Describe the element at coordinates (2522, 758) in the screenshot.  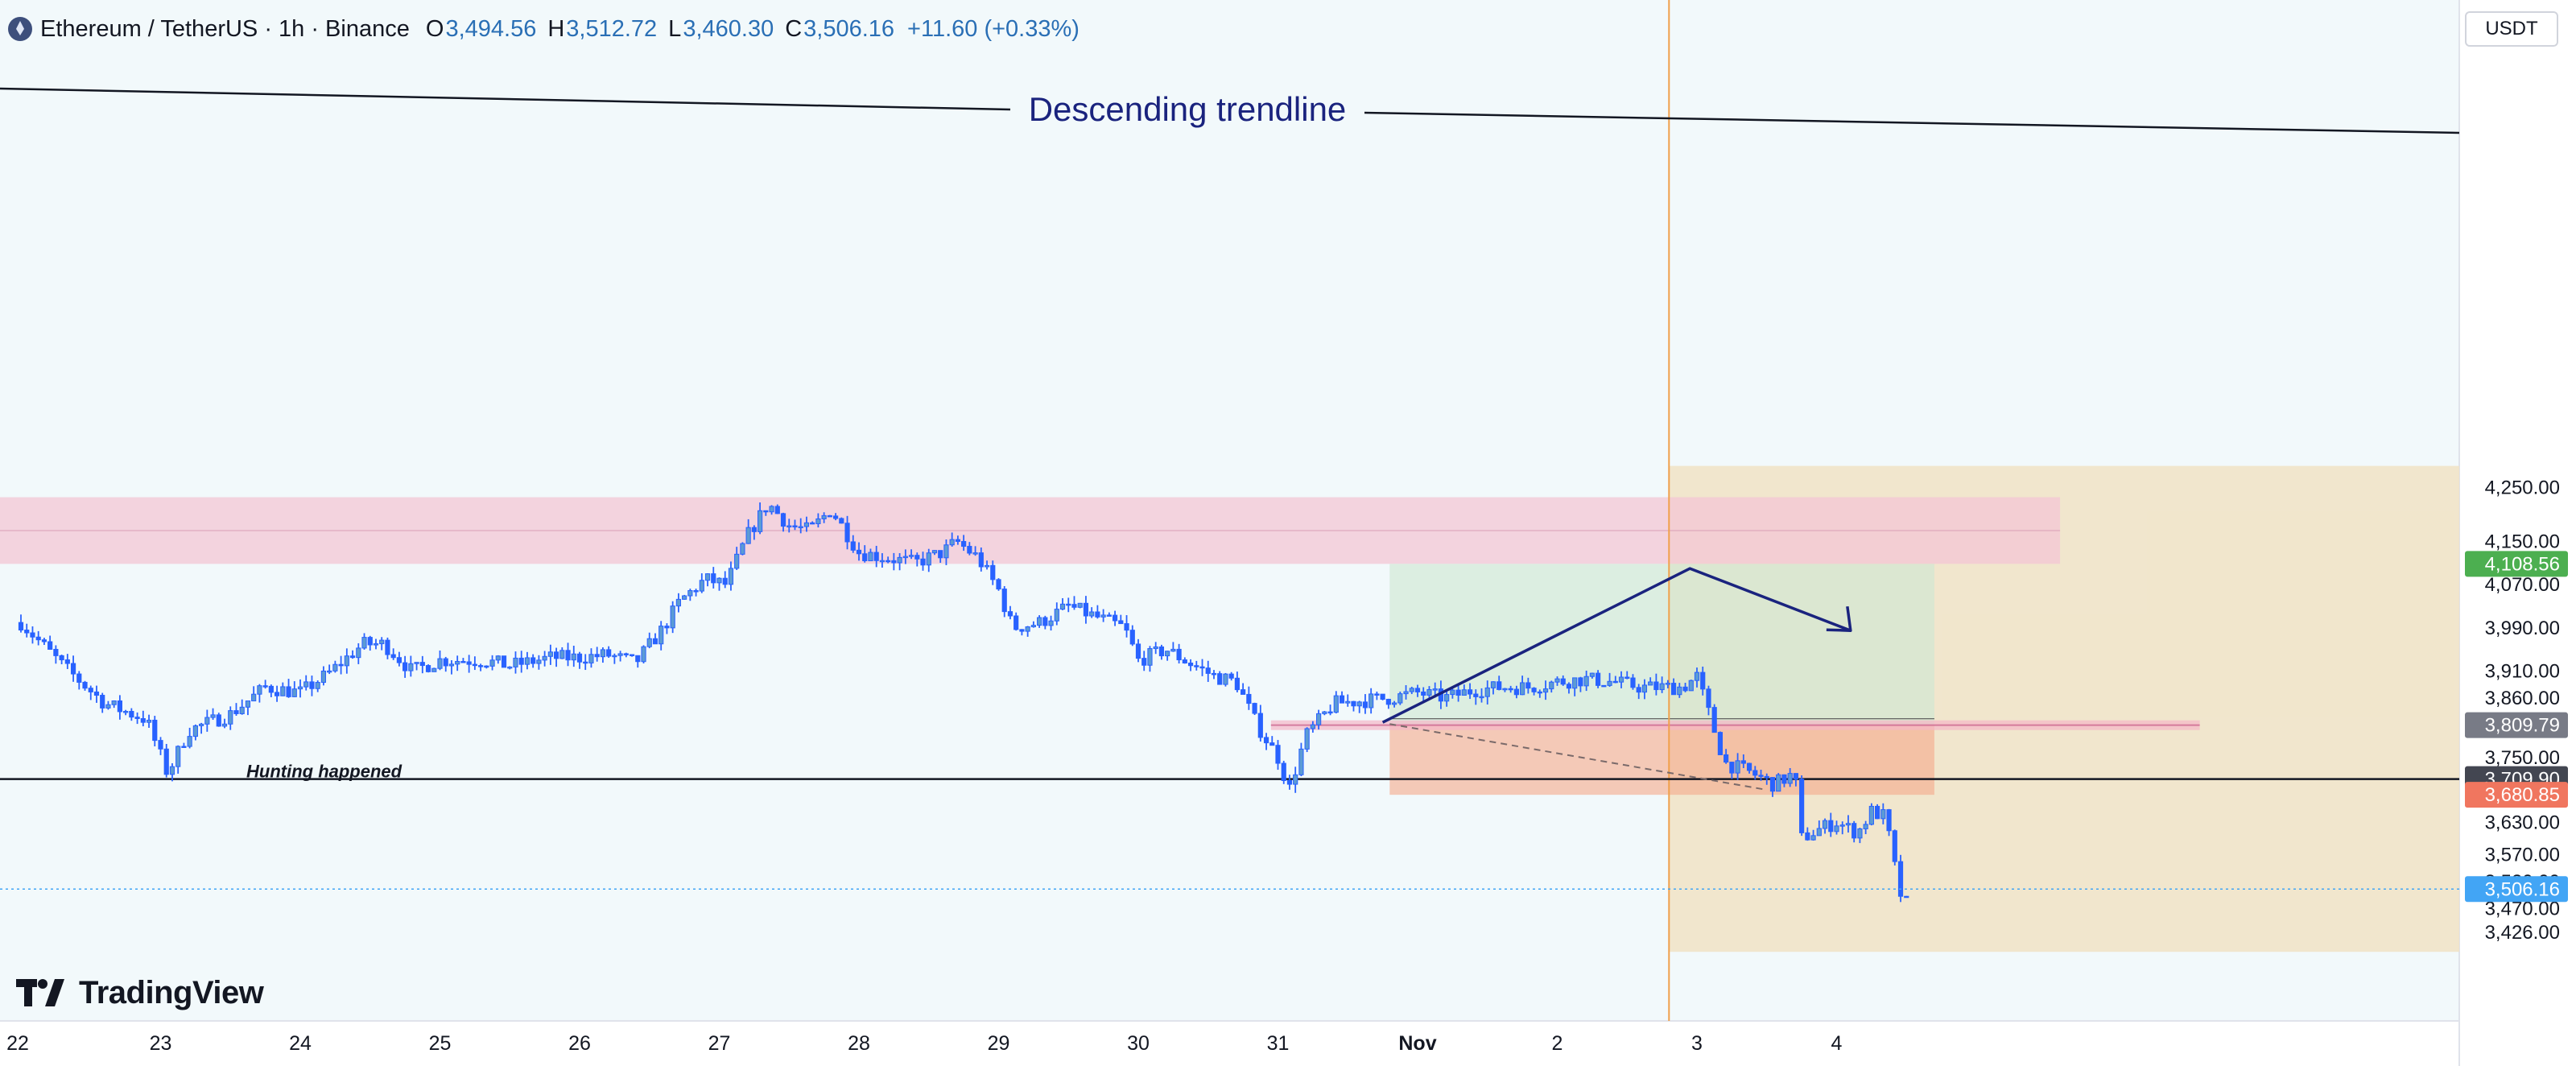
I see `price-tick-label: 3,750.00` at that location.